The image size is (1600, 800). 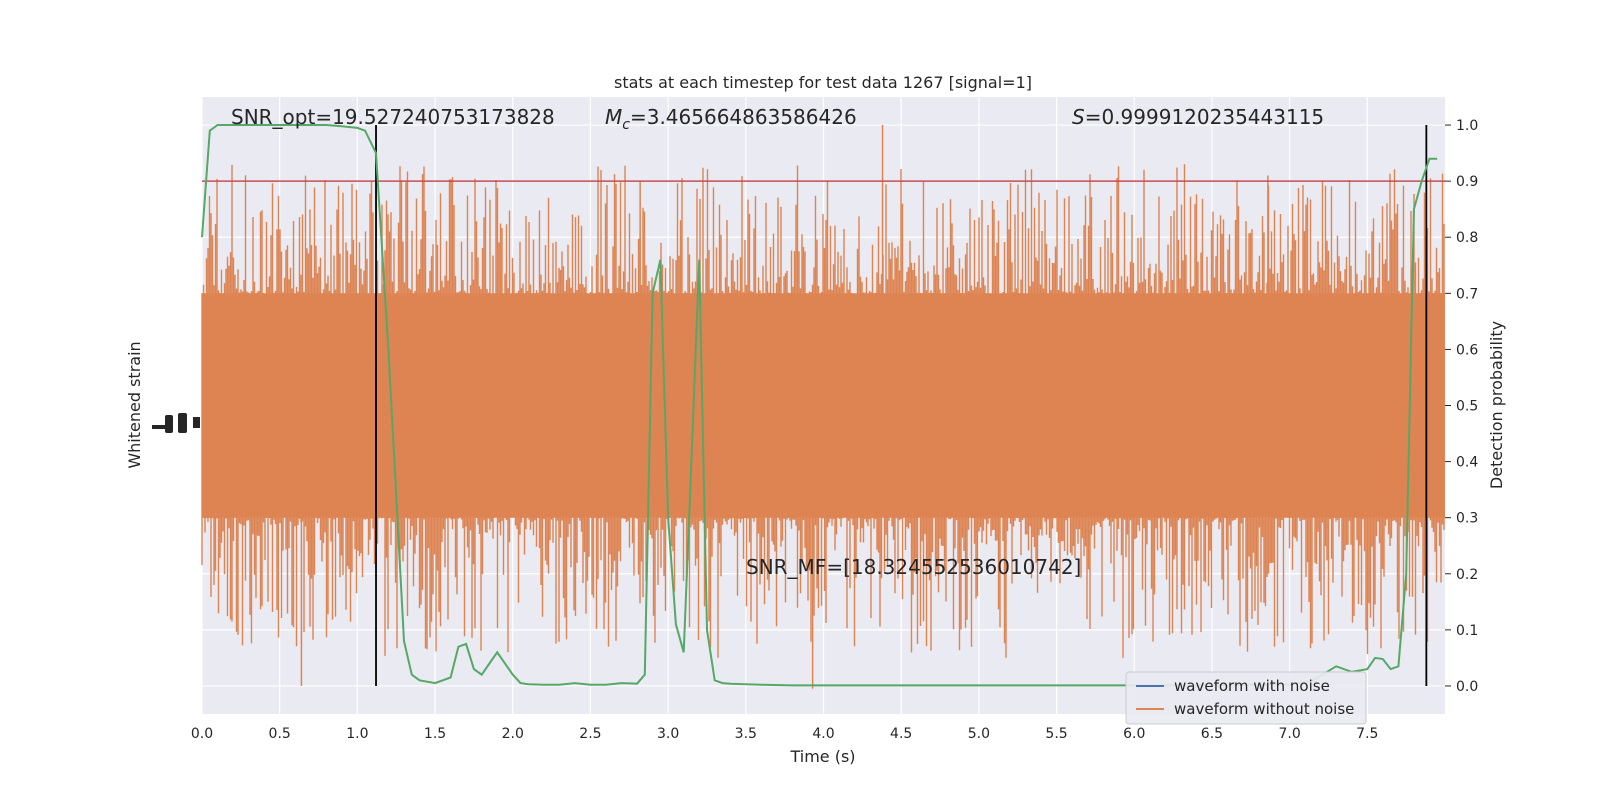 I want to click on x-tick-label: 2.0, so click(x=513, y=734).